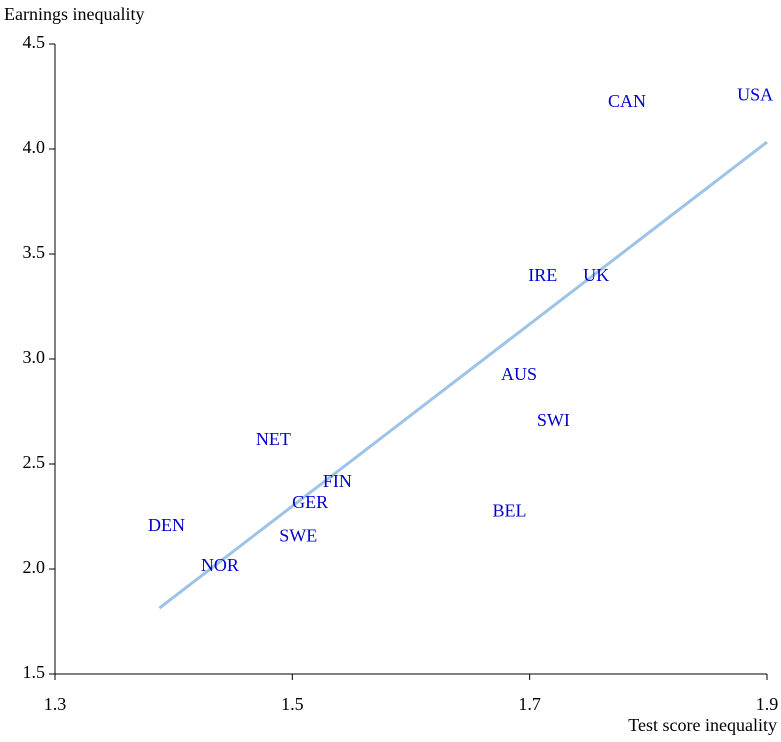 Image resolution: width=781 pixels, height=742 pixels. I want to click on point-label: FIN, so click(337, 481).